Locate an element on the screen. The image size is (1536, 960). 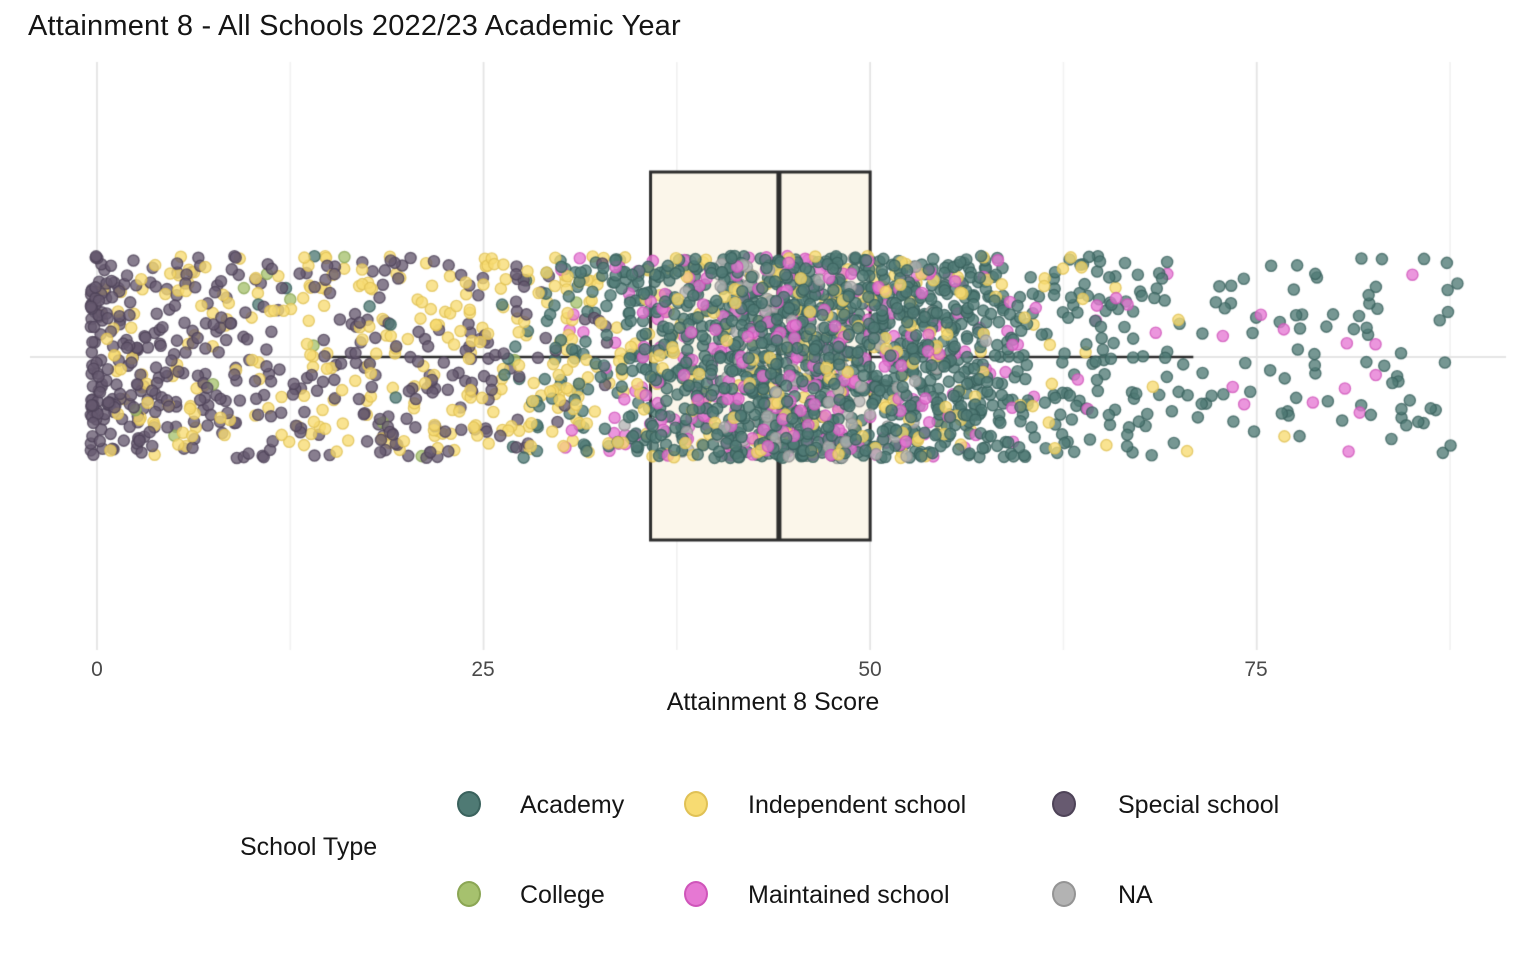
maintained-school-swatch-icon is located at coordinates (696, 894).